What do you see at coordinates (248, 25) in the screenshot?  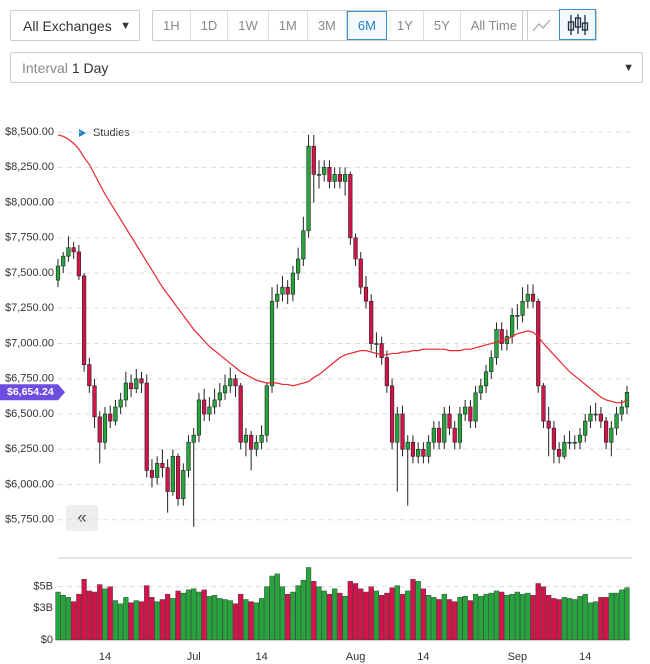 I see `range-button: 1W` at bounding box center [248, 25].